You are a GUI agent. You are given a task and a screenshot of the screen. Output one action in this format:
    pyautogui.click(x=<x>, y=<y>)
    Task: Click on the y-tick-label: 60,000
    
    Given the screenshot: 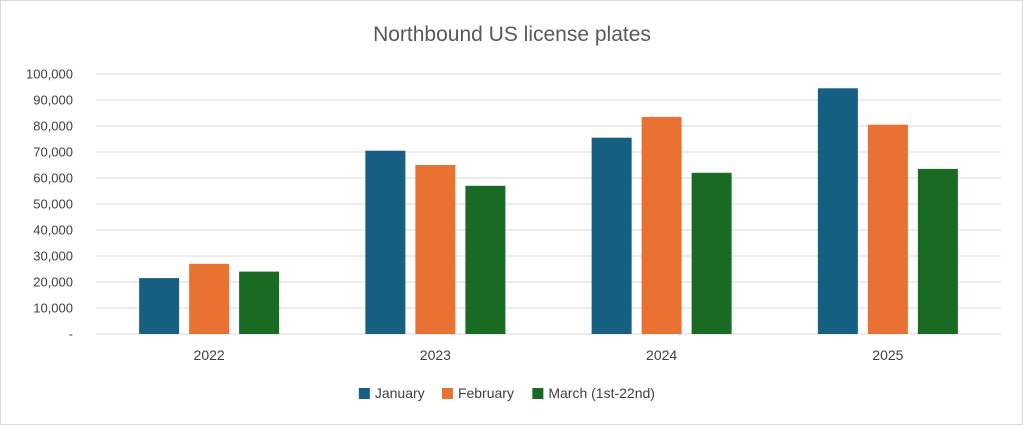 What is the action you would take?
    pyautogui.click(x=53, y=178)
    